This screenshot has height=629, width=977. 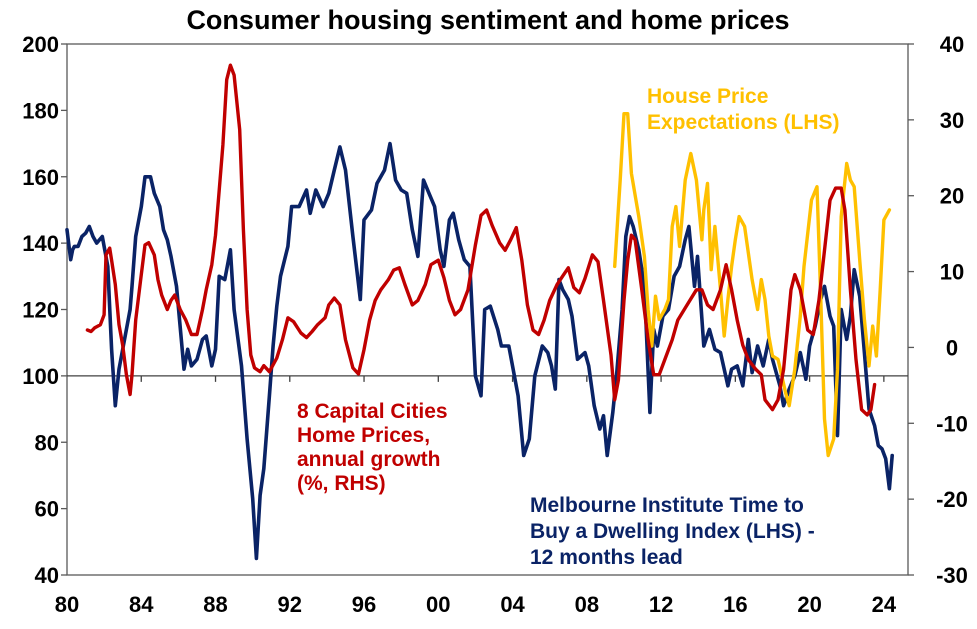 What do you see at coordinates (667, 505) in the screenshot?
I see `annotation-line: Melbourne Institute Time to` at bounding box center [667, 505].